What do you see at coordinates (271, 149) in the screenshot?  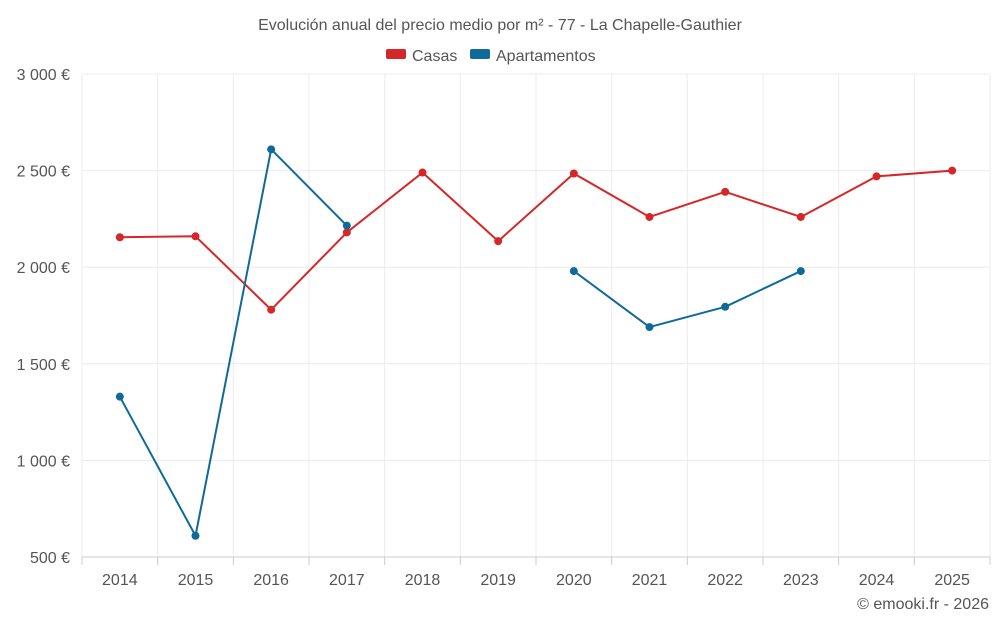 I see `data-point-apartamentos-2016` at bounding box center [271, 149].